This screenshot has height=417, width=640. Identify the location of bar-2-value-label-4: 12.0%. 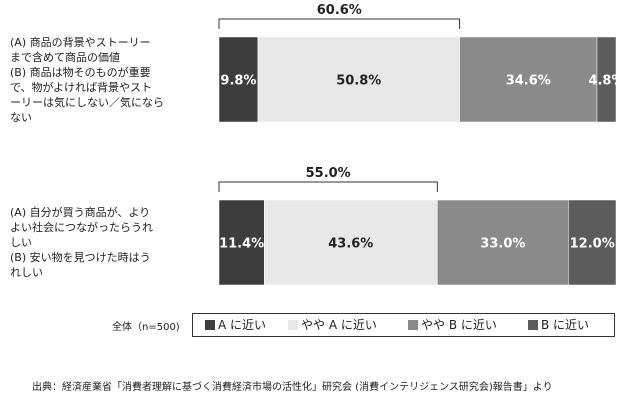
(592, 244).